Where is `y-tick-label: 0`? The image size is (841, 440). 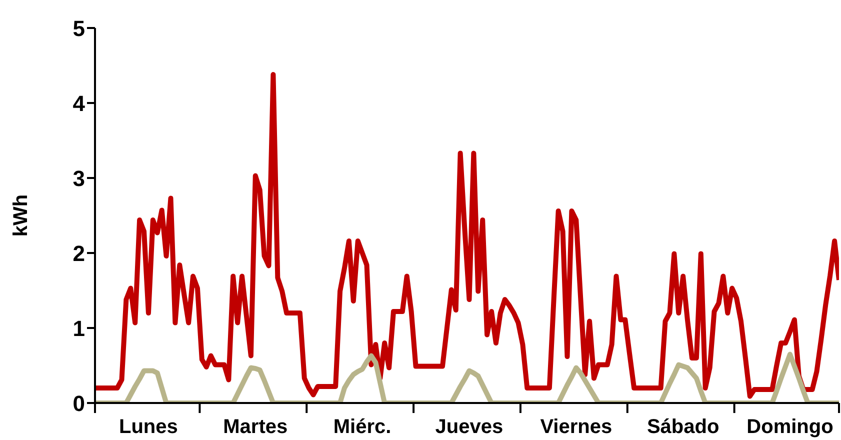 y-tick-label: 0 is located at coordinates (78, 403).